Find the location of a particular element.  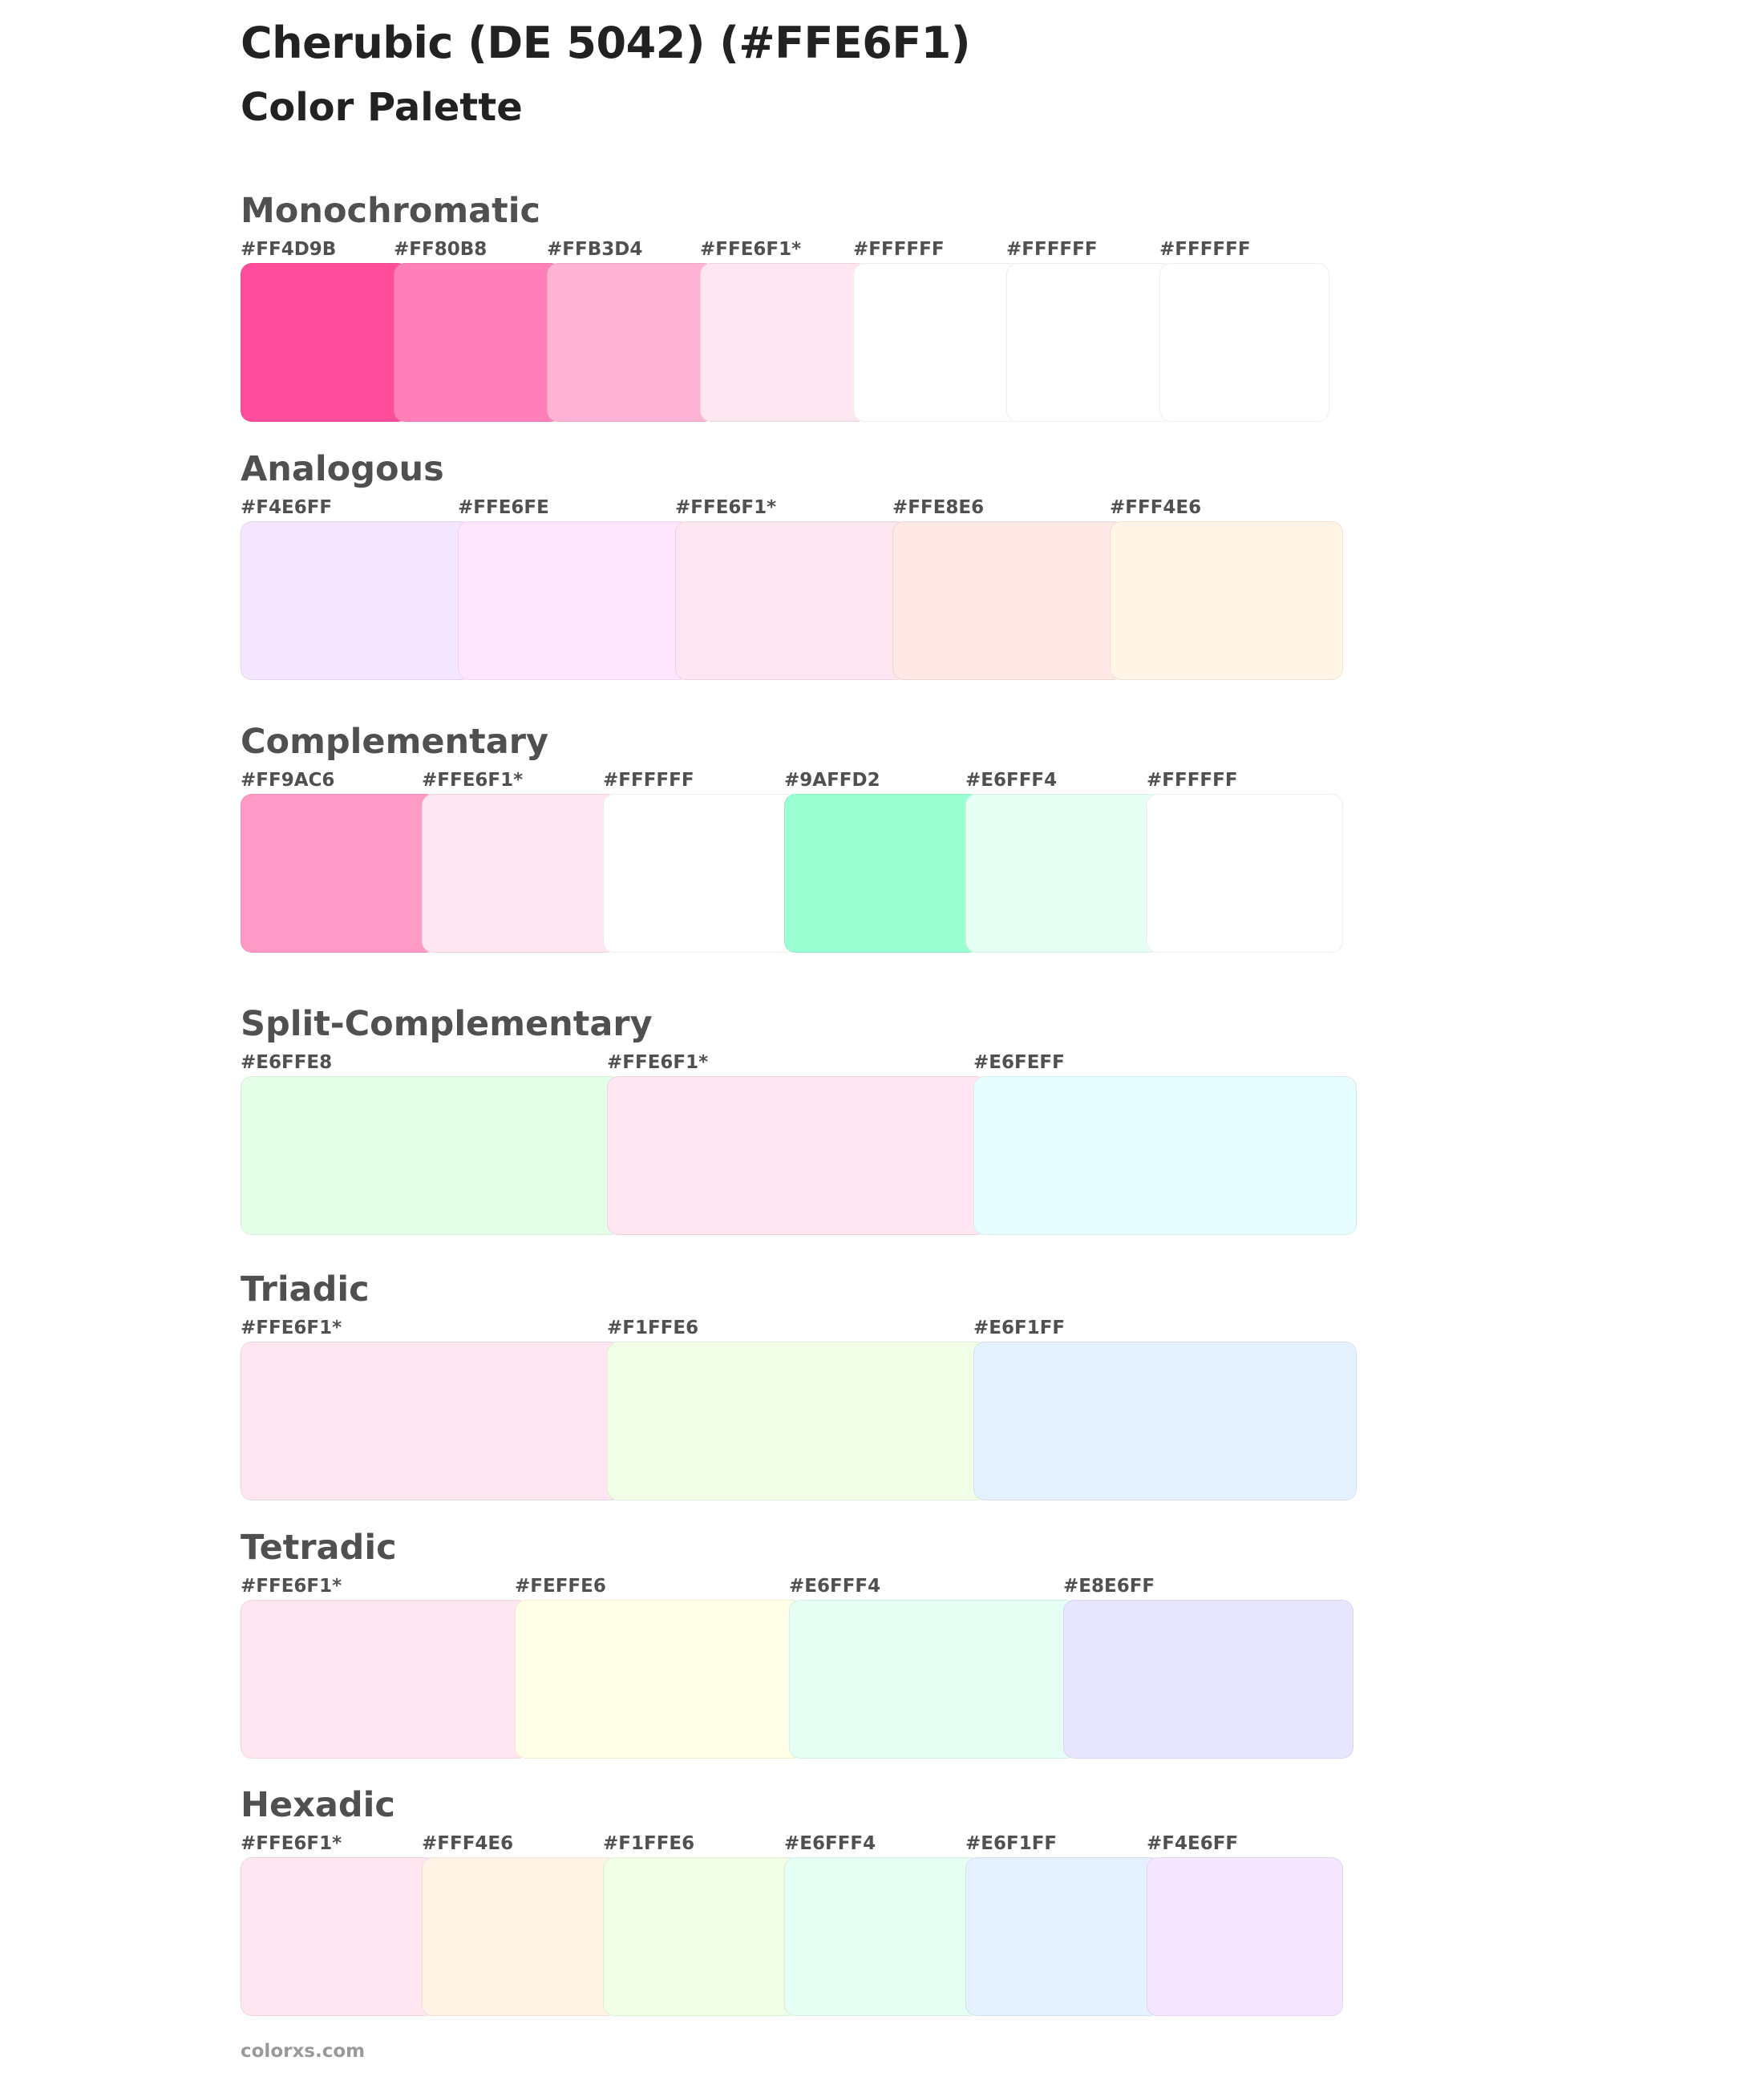

color-swatch: #9AFFD2 is located at coordinates (882, 862).